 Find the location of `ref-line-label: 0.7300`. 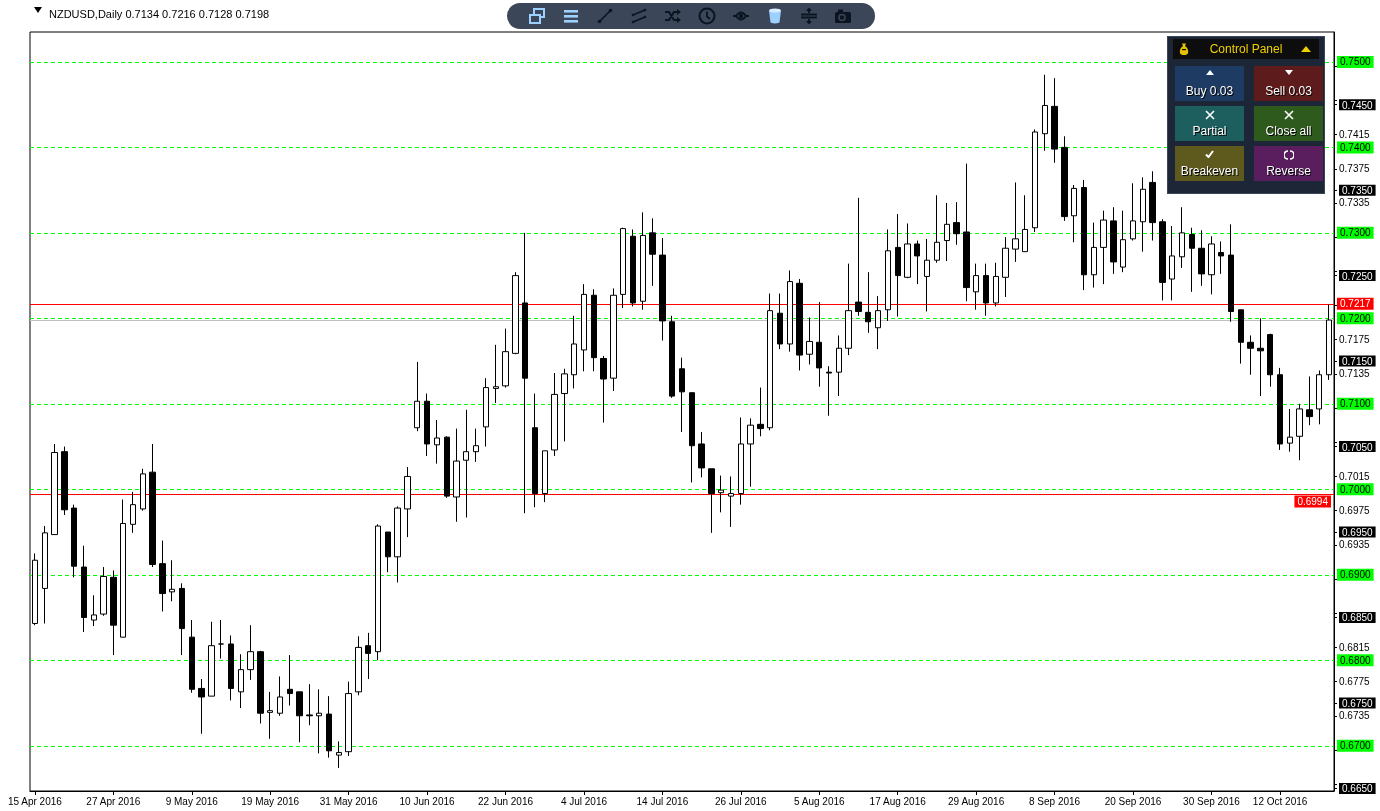

ref-line-label: 0.7300 is located at coordinates (1356, 233).